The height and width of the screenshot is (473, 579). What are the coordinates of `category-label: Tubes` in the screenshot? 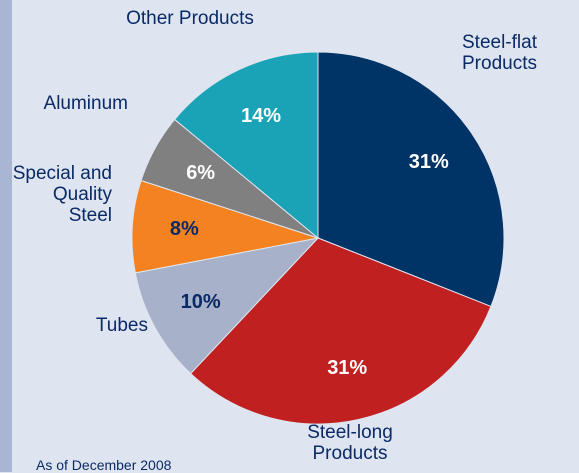 It's located at (121, 325).